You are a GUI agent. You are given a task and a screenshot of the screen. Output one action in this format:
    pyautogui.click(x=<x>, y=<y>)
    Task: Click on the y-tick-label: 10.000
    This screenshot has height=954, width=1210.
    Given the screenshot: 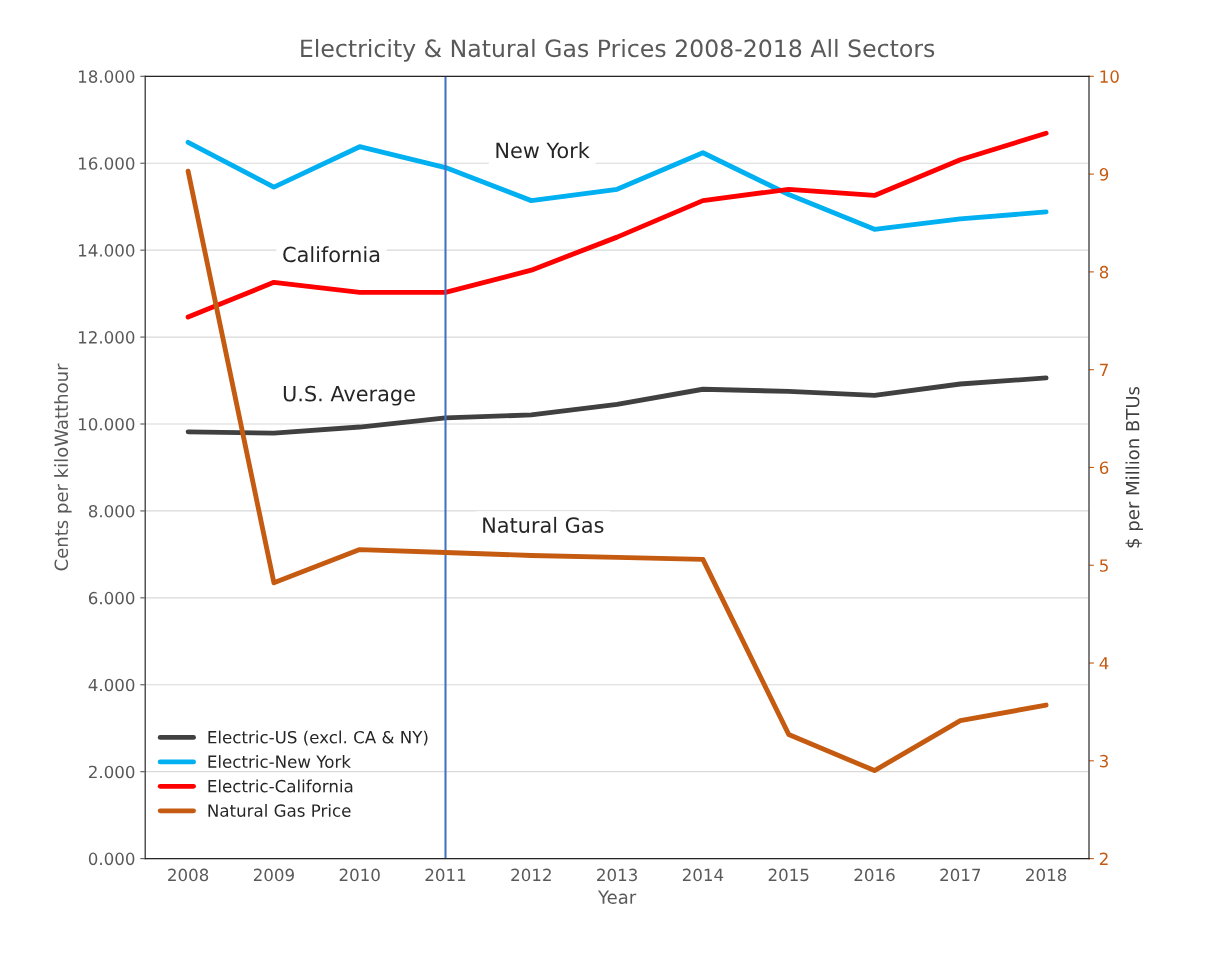 What is the action you would take?
    pyautogui.click(x=106, y=424)
    